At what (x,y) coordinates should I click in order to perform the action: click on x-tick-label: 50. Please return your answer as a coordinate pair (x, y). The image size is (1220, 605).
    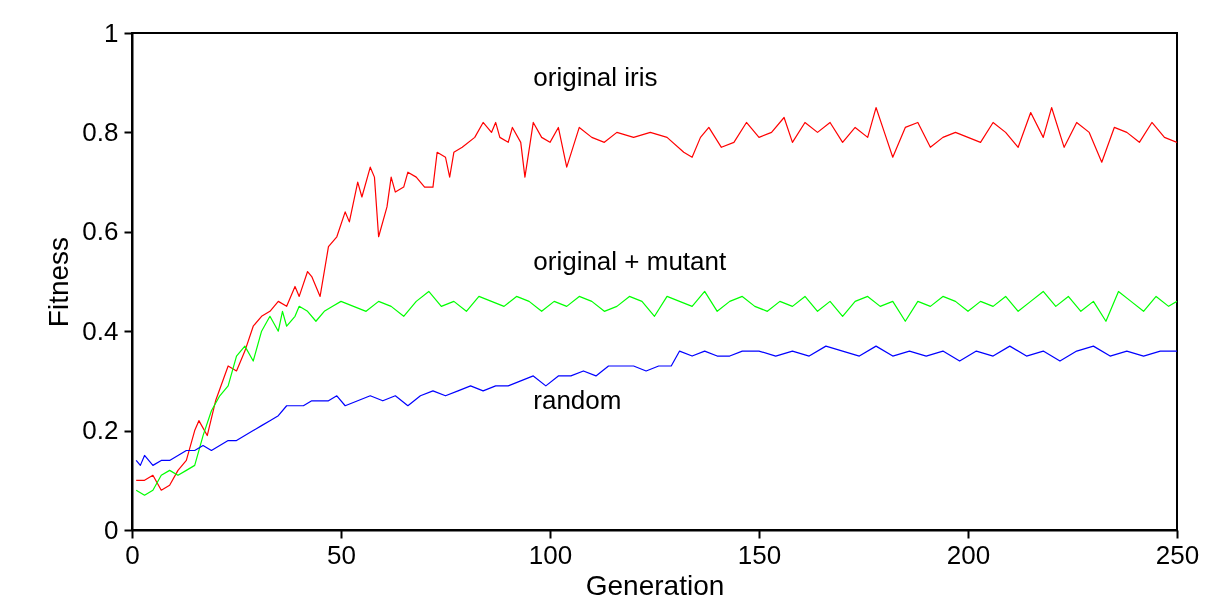
    Looking at the image, I should click on (341, 554).